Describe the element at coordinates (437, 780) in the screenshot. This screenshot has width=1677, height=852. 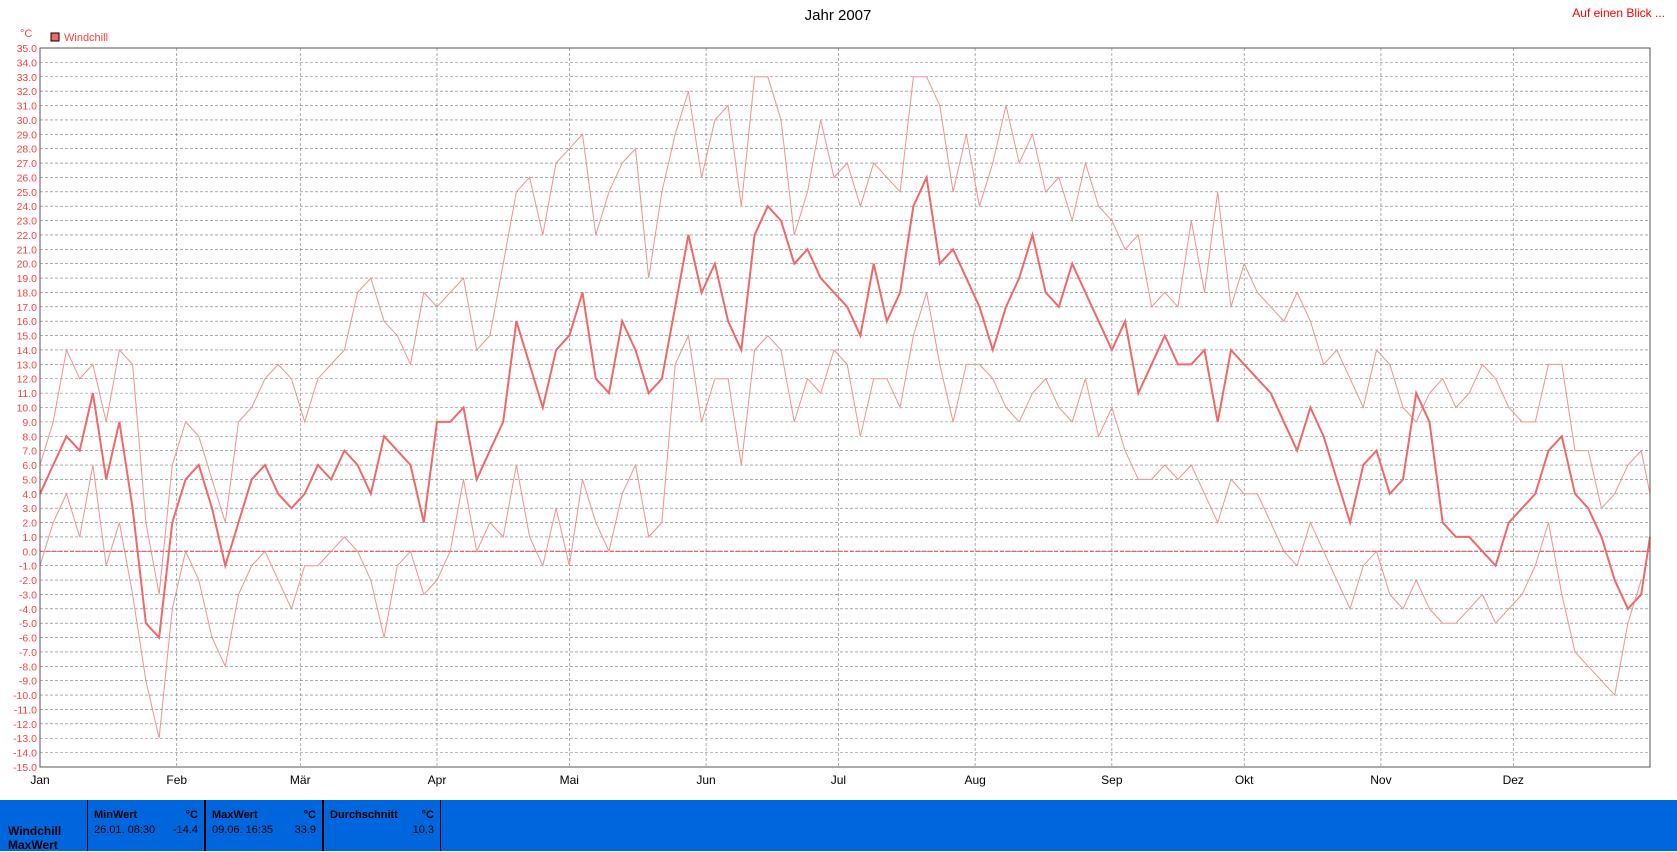
I see `x-tick-label: Apr` at that location.